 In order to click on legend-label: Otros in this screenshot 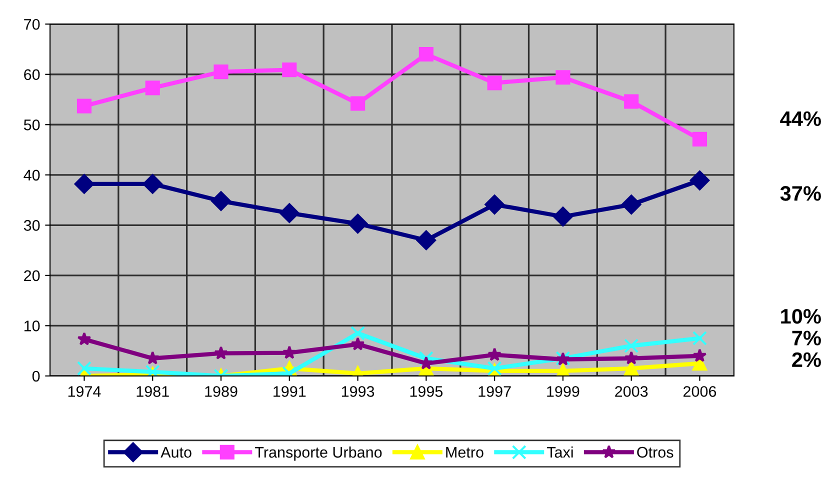, I will do `click(655, 452)`.